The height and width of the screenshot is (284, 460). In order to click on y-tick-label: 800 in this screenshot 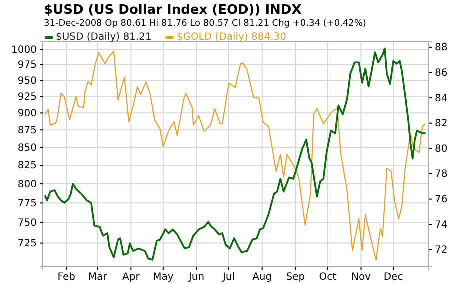, I will do `click(27, 184)`.